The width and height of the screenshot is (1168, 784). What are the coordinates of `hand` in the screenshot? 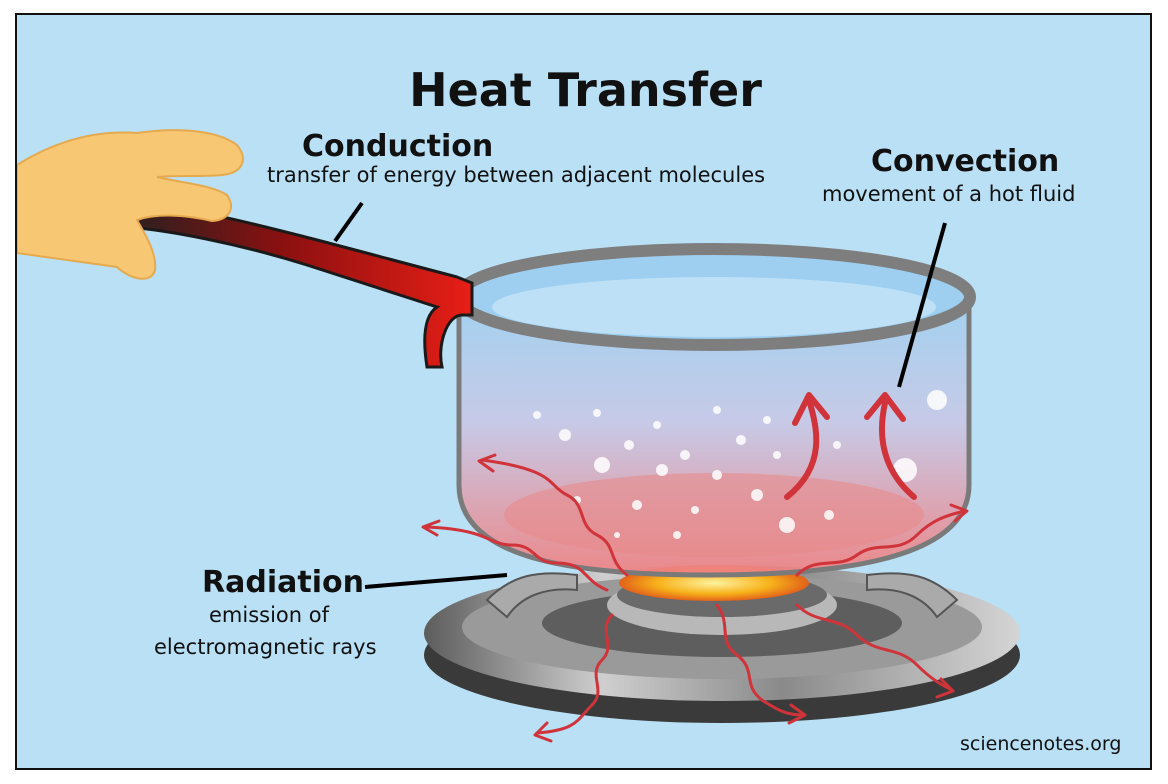 It's located at (130, 204).